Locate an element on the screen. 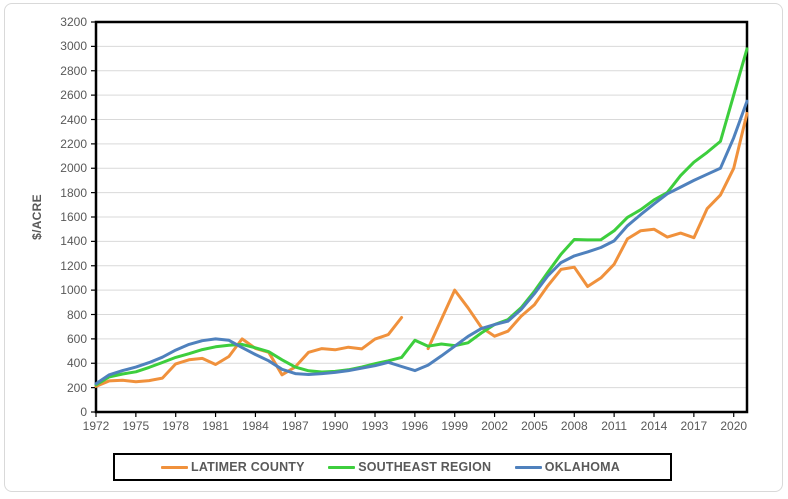 This screenshot has width=788, height=499. y-tick-label: 2600 is located at coordinates (73, 95).